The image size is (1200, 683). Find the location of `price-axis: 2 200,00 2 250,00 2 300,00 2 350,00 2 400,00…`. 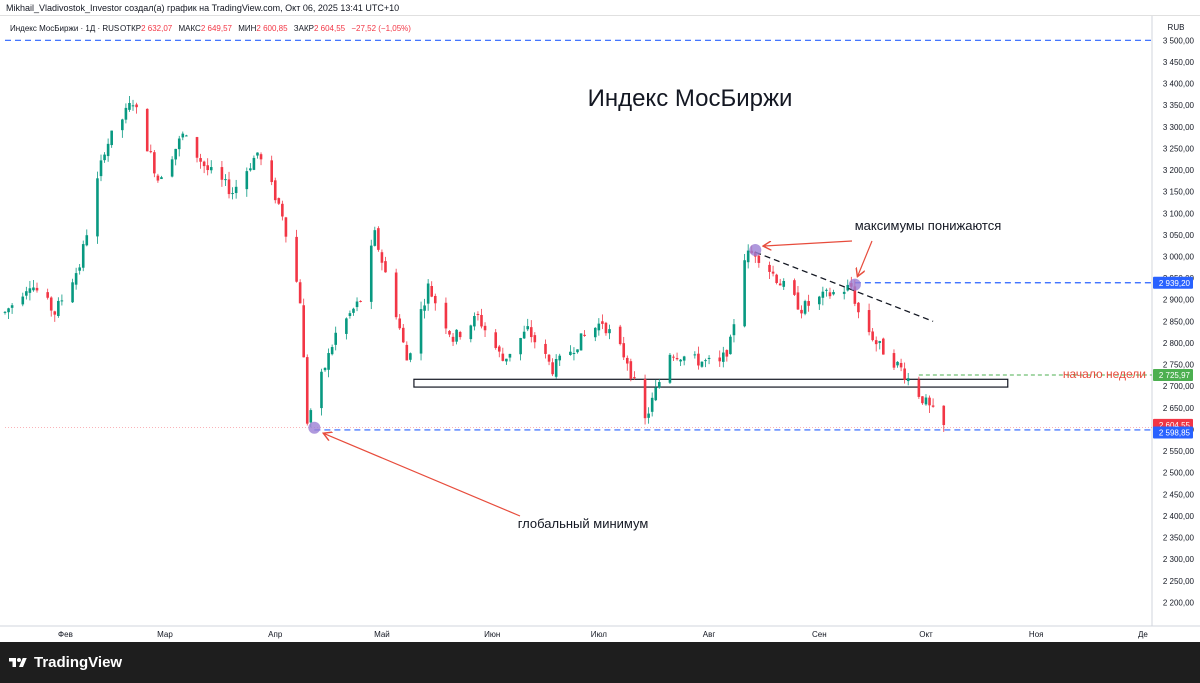

price-axis: 2 200,00 2 250,00 2 300,00 2 350,00 2 400,00… is located at coordinates (1179, 321).